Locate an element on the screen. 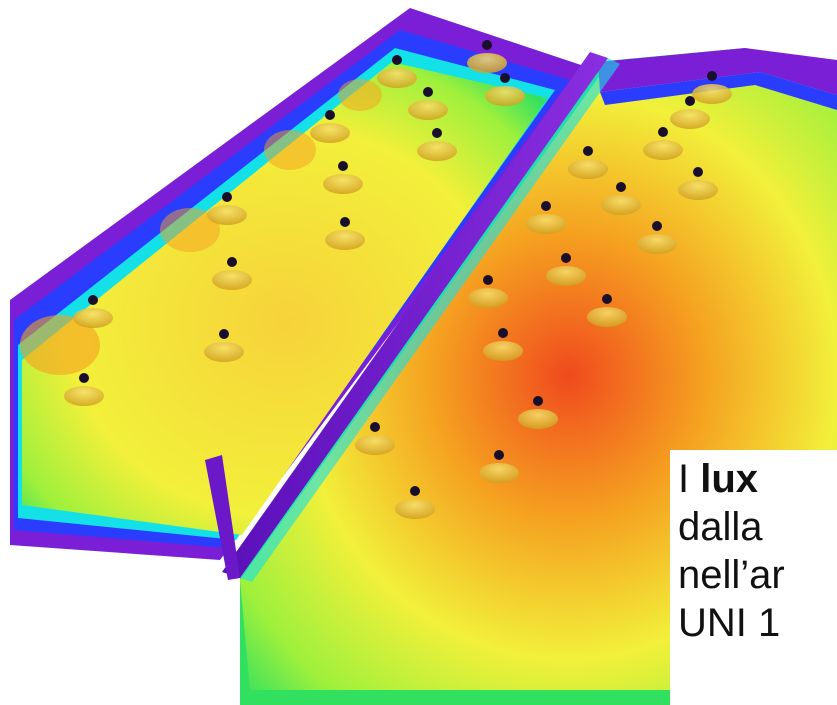 The image size is (837, 705). caption-background is located at coordinates (753, 577).